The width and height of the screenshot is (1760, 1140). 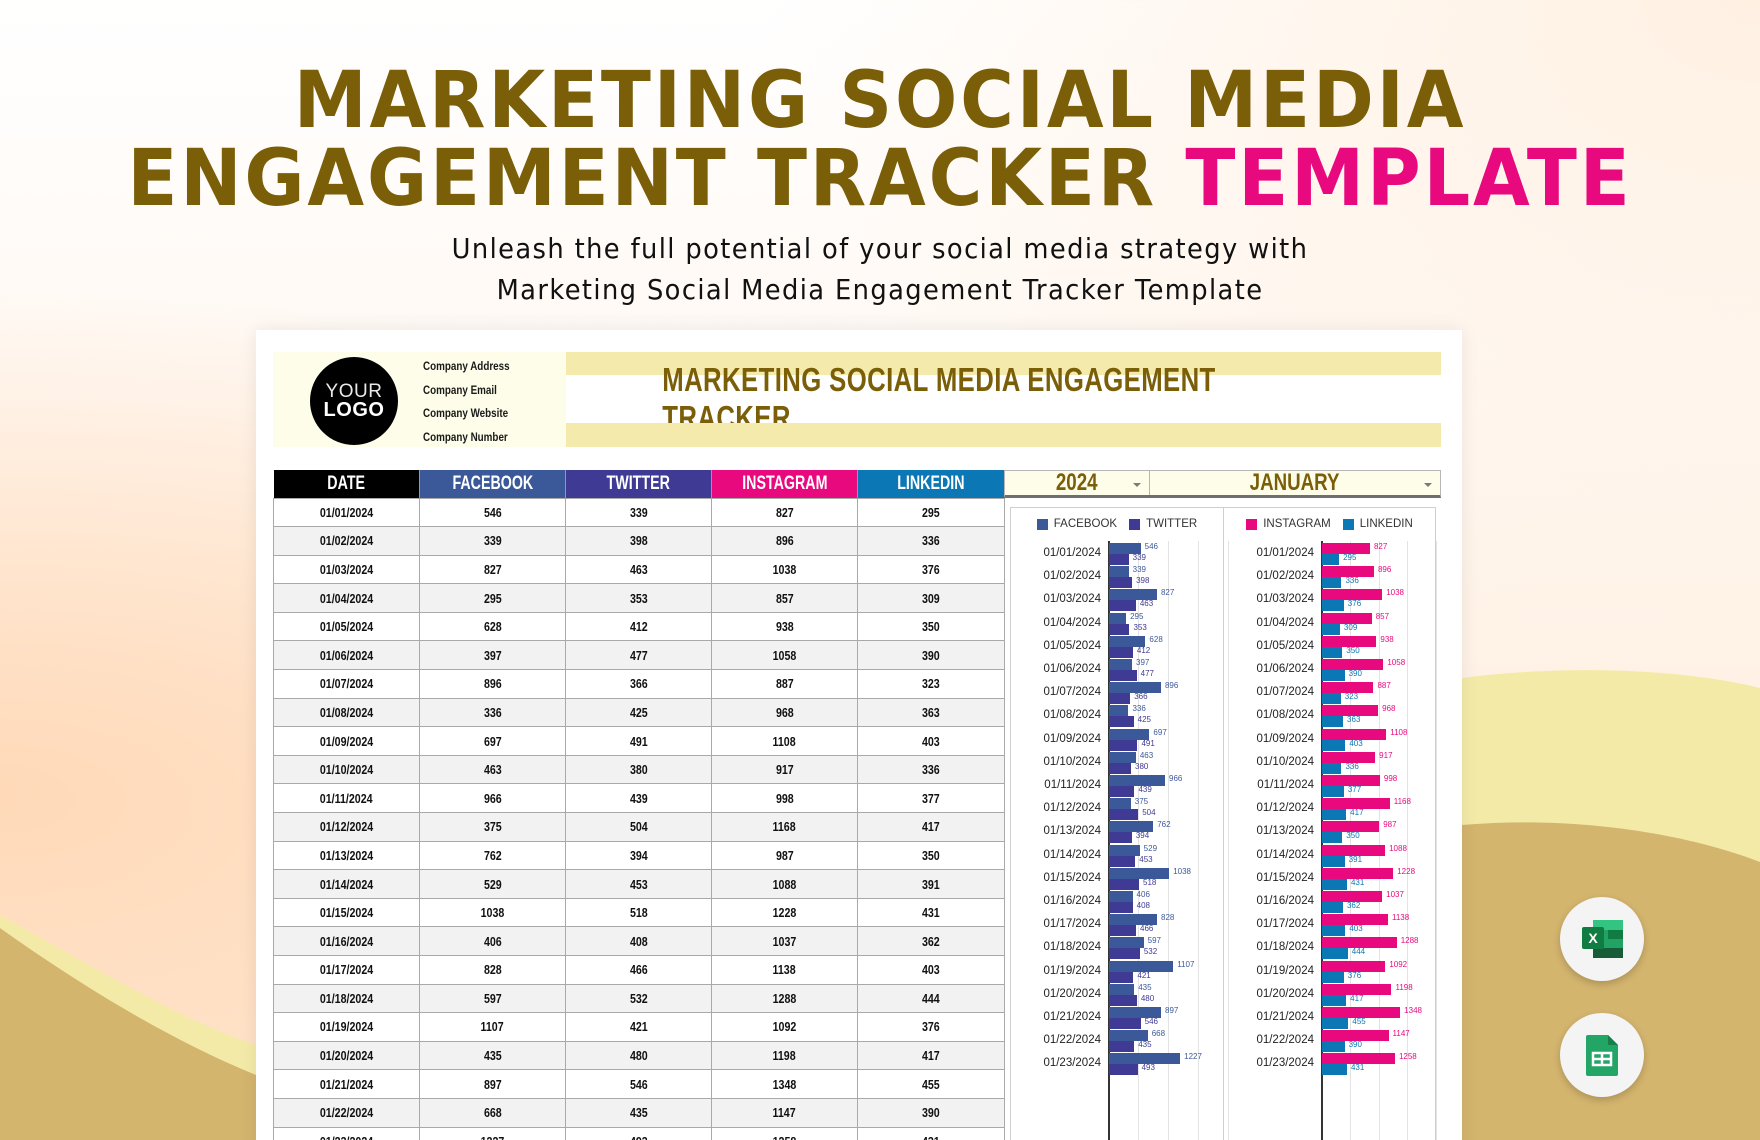 I want to click on cell-twitter: 435, so click(x=638, y=1112).